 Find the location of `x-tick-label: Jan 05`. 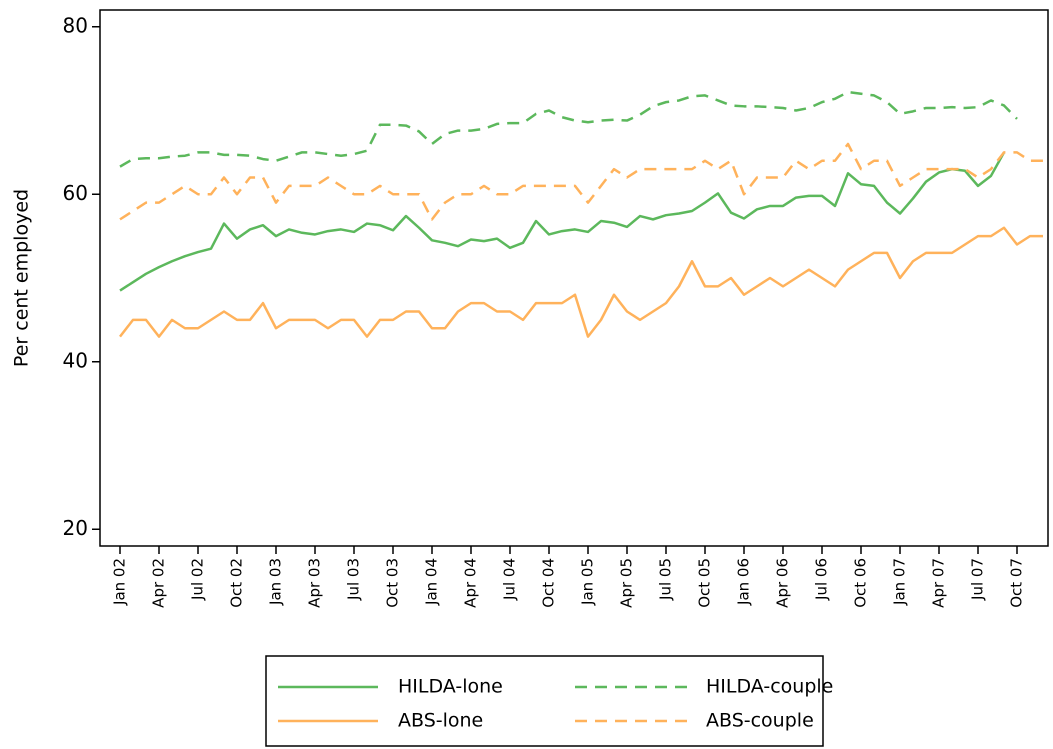

x-tick-label: Jan 05 is located at coordinates (588, 582).